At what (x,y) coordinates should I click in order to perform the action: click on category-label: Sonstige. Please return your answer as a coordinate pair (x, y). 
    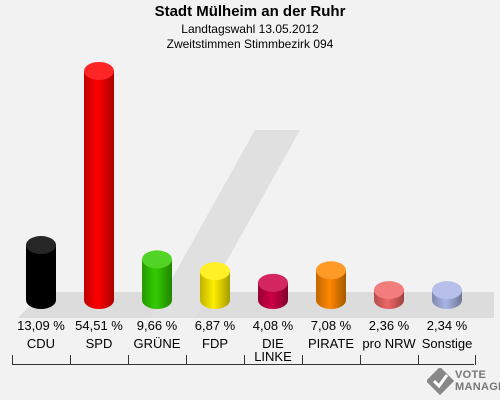
    Looking at the image, I should click on (447, 343).